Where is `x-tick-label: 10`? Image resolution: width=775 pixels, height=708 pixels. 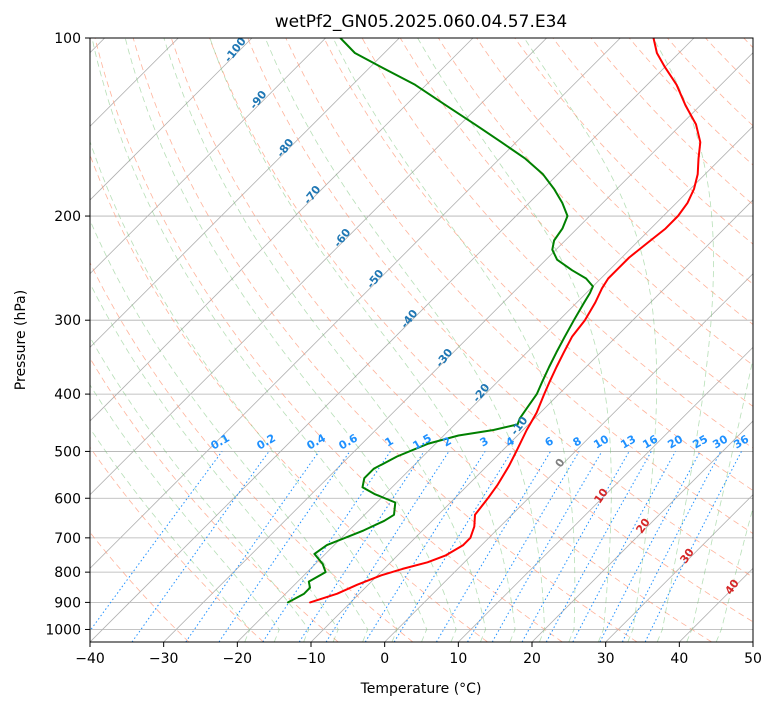
x-tick-label: 10 is located at coordinates (458, 659).